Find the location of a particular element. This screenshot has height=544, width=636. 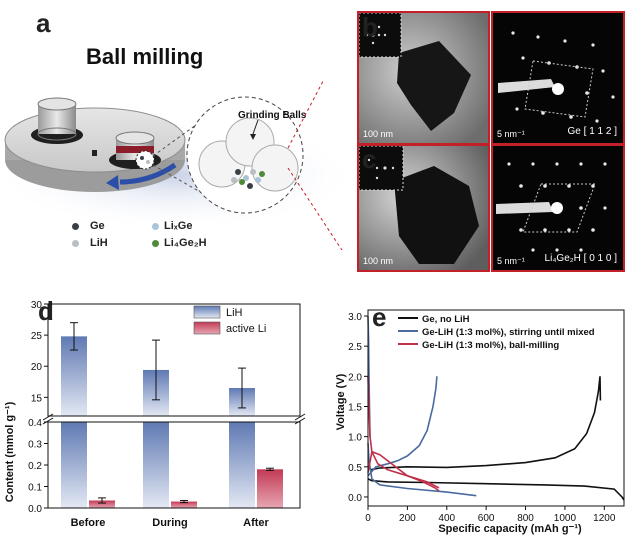

chart-e-frame is located at coordinates (496, 408).